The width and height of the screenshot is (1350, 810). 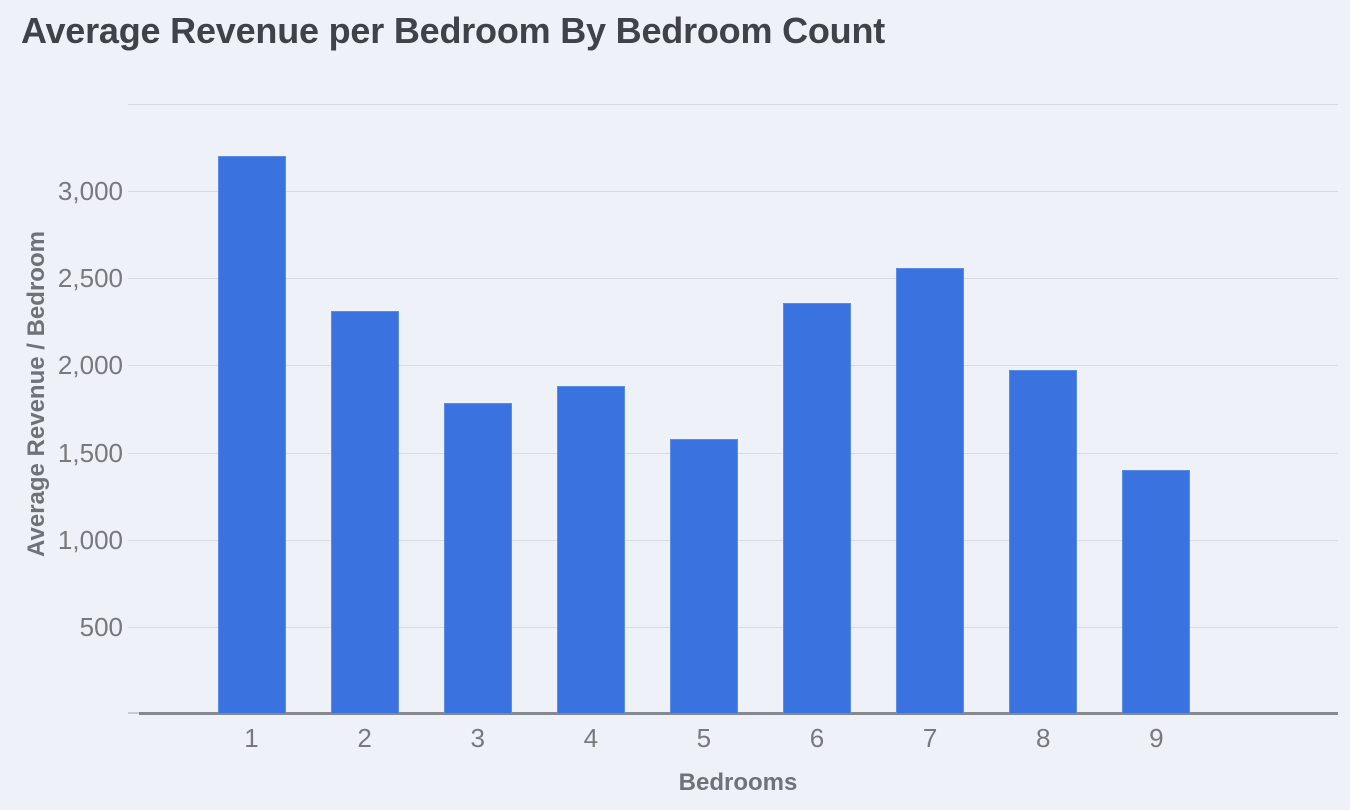 I want to click on x-tick-label-8: 8, so click(x=1043, y=738).